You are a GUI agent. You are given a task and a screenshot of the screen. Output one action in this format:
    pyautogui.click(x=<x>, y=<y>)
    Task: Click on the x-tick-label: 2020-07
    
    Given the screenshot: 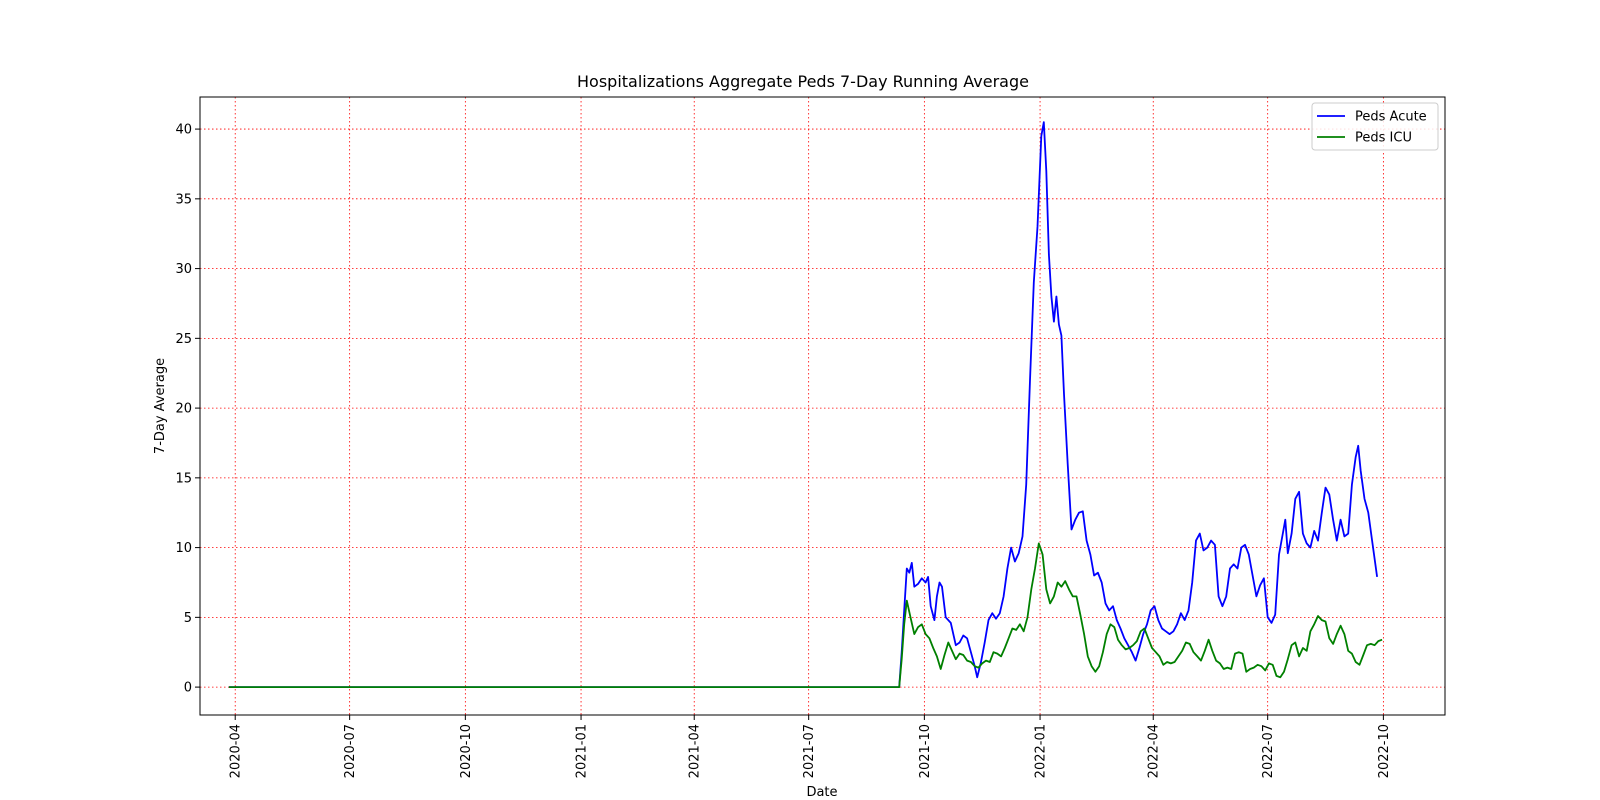 What is the action you would take?
    pyautogui.click(x=350, y=751)
    